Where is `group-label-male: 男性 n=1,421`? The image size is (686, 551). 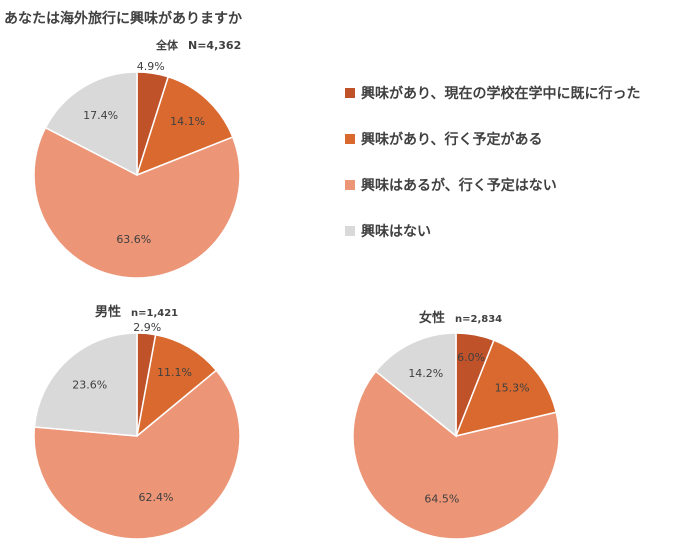 group-label-male: 男性 n=1,421 is located at coordinates (136, 310).